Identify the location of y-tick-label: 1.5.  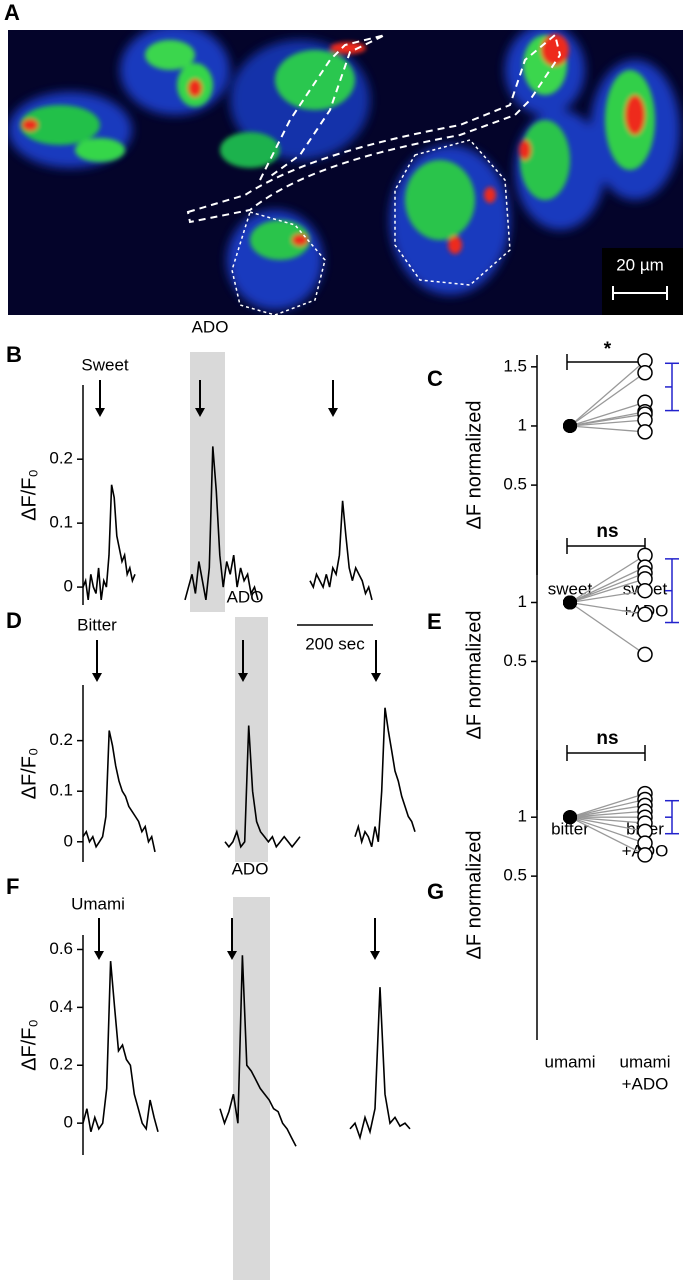
(515, 365).